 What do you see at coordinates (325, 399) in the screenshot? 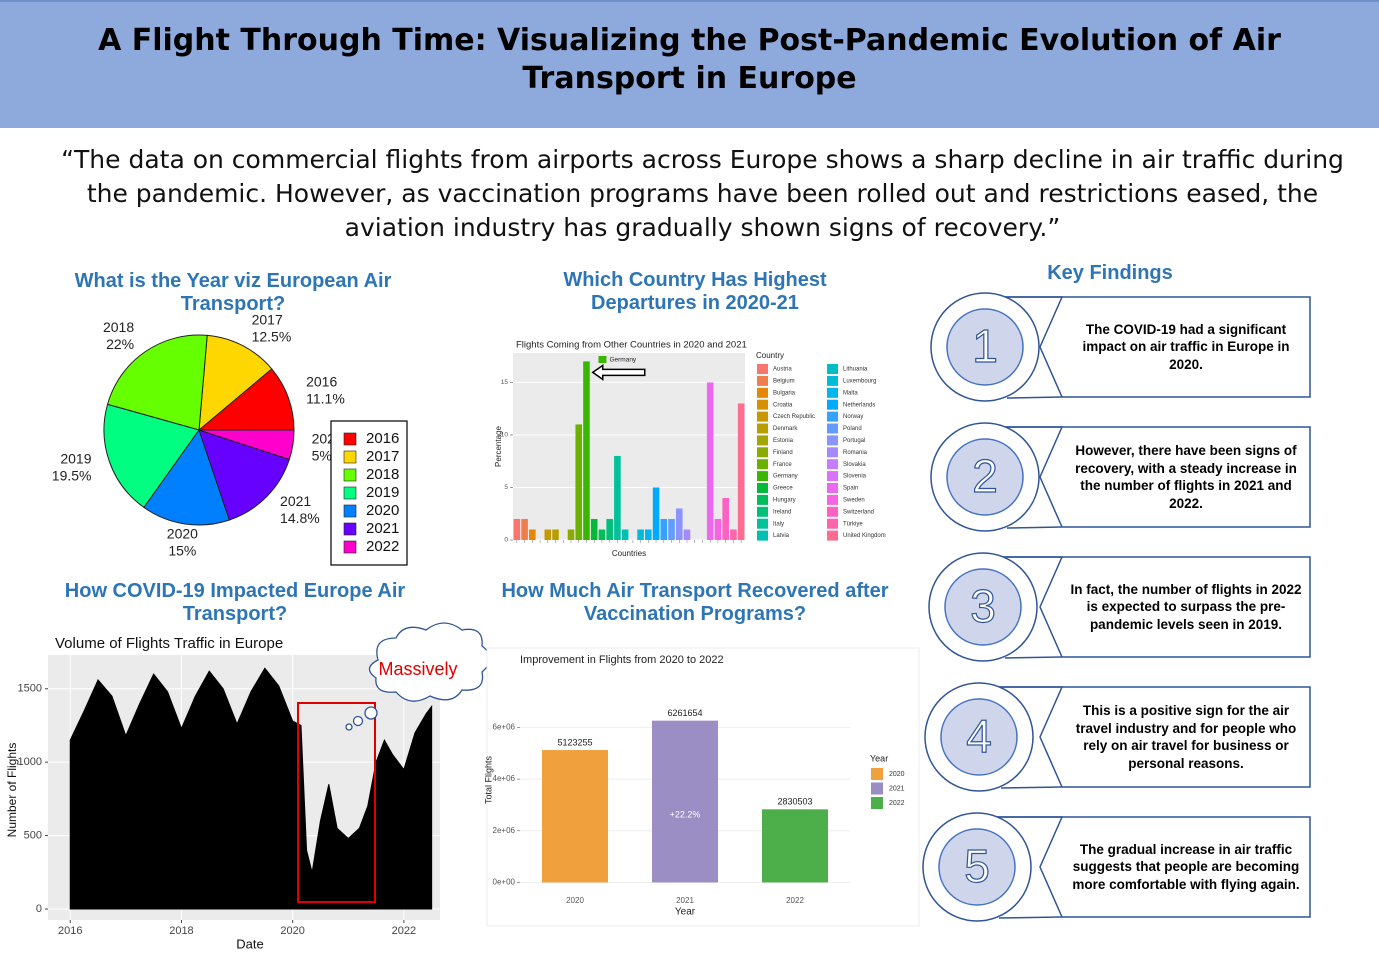
I see `pie-value-label: 11.1%` at bounding box center [325, 399].